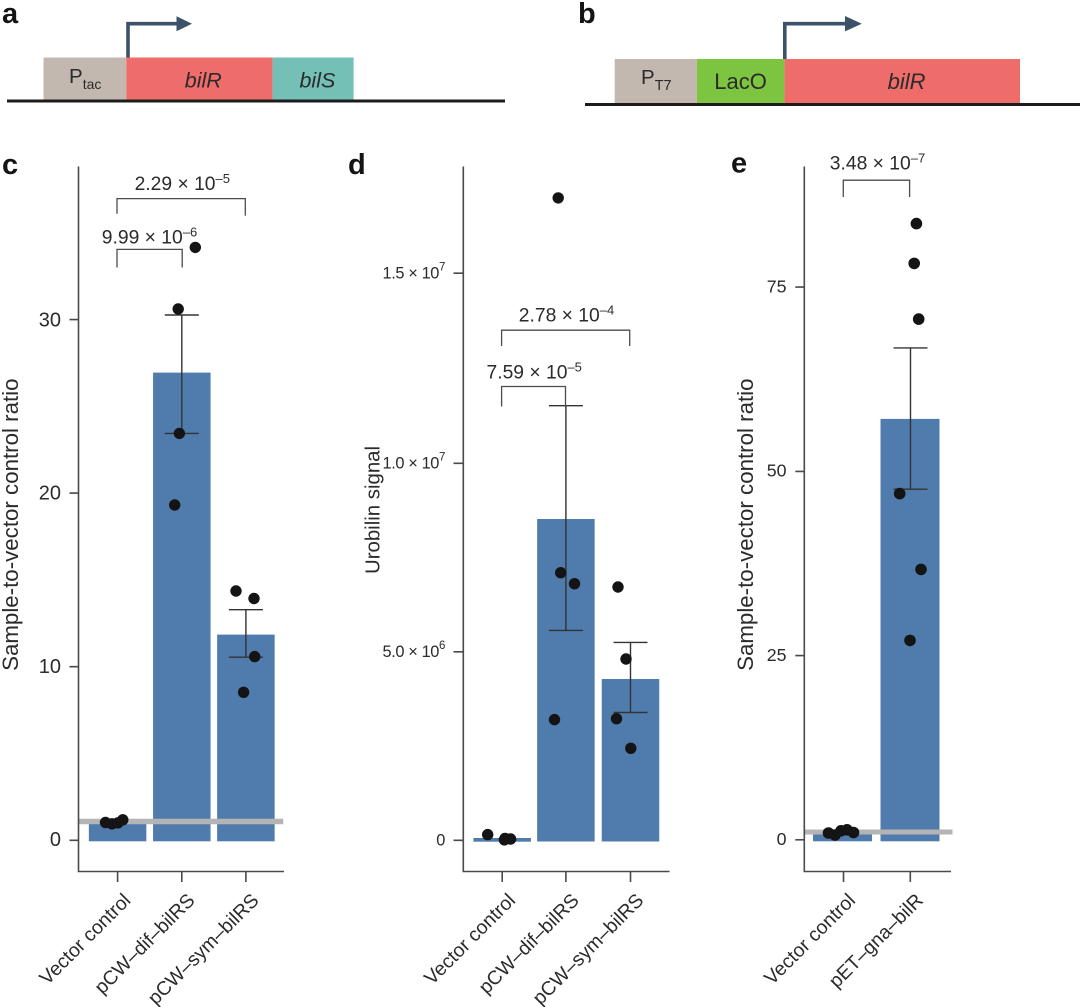  I want to click on svg-text: 75, so click(777, 286).